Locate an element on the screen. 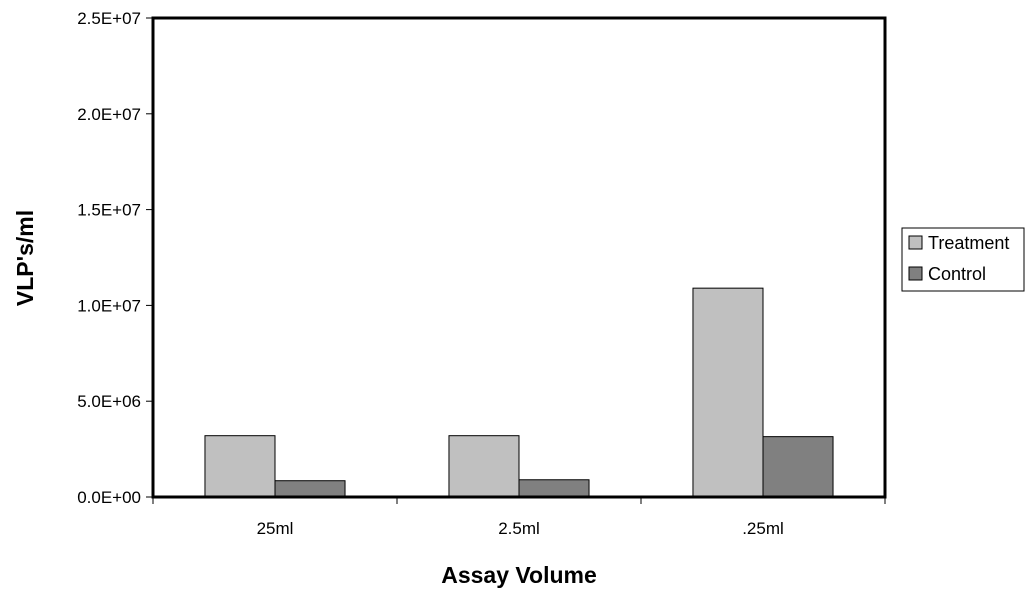 The image size is (1027, 591). y-tick-label: 1.5E+07 is located at coordinates (109, 210).